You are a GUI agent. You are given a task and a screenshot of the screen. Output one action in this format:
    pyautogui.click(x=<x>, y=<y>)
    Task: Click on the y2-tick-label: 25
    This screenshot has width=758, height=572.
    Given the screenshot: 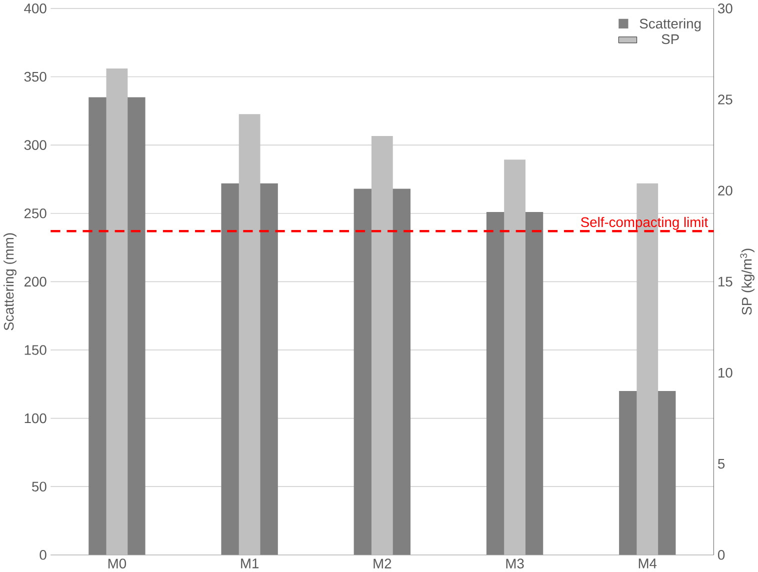 What is the action you would take?
    pyautogui.click(x=725, y=99)
    